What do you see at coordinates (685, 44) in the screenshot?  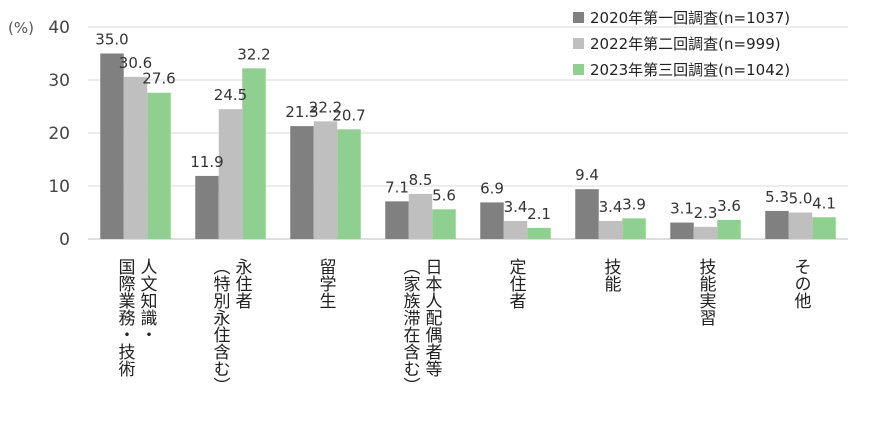 I see `legend-entry: 2022年第二回調査(n=999)` at bounding box center [685, 44].